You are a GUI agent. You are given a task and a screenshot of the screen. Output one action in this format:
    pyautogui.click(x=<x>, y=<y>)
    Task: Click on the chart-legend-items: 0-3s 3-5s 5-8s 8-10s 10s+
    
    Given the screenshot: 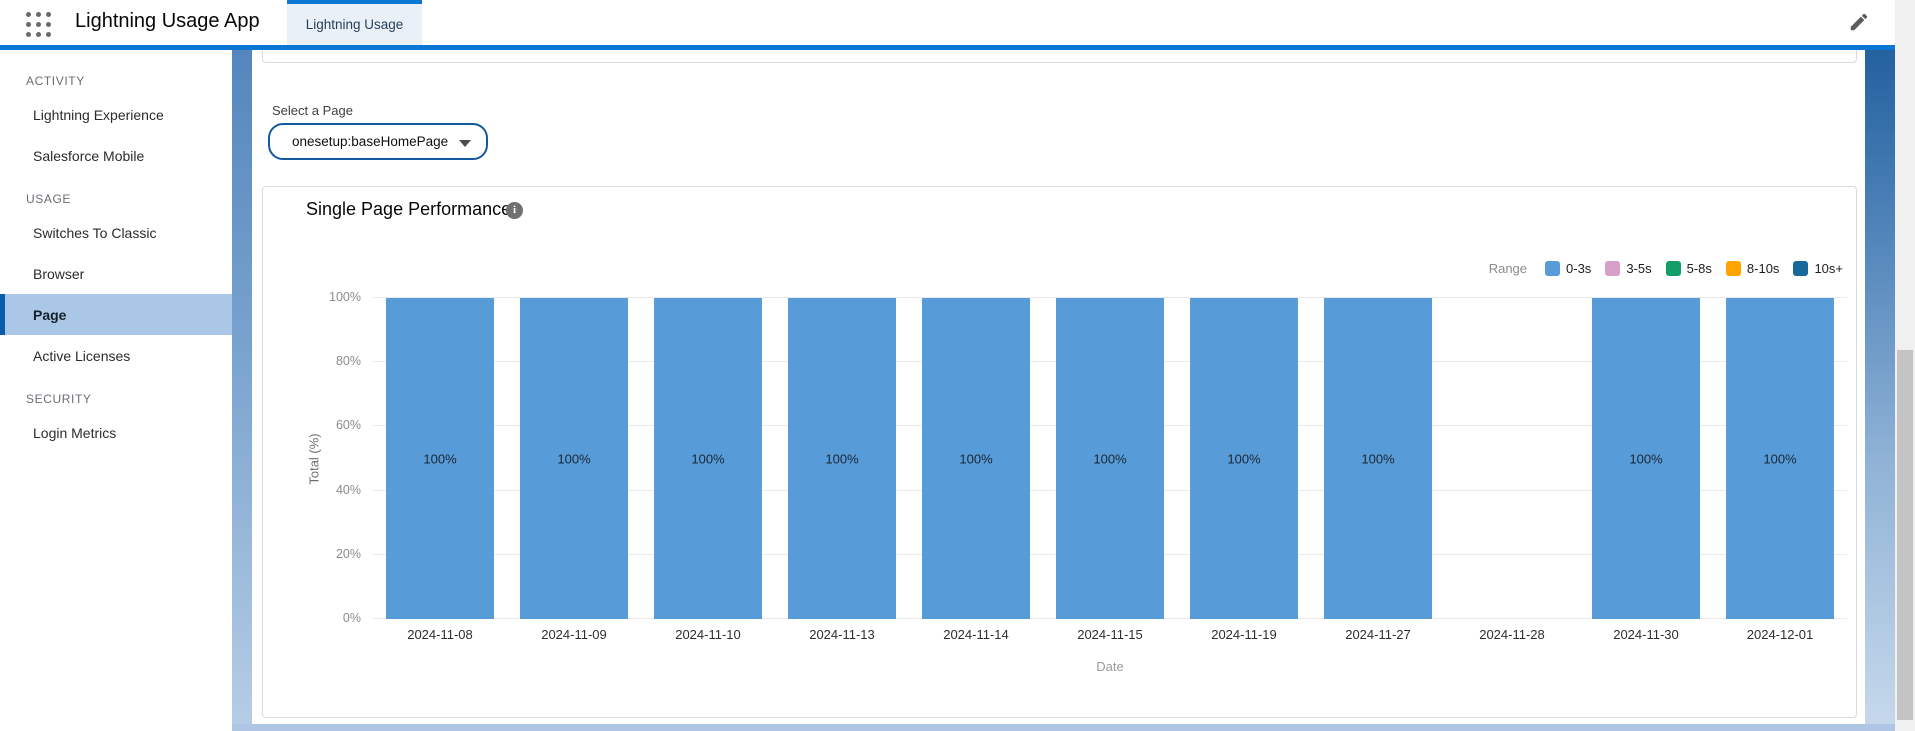 What is the action you would take?
    pyautogui.click(x=1694, y=268)
    